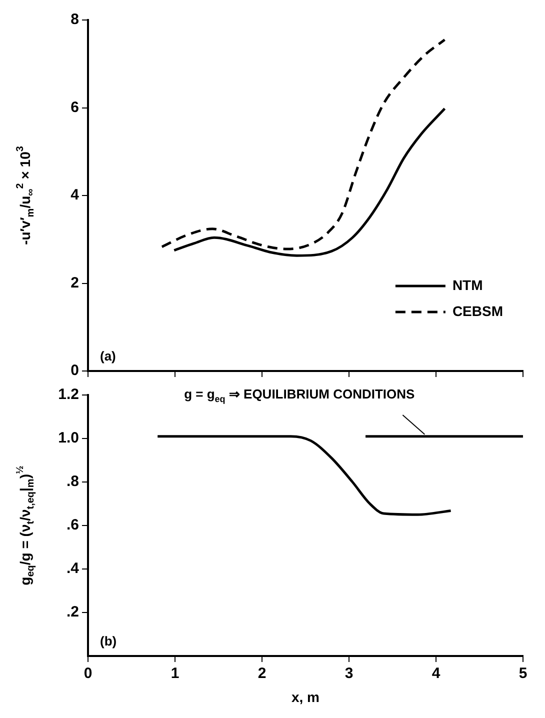 This screenshot has height=718, width=545. Describe the element at coordinates (108, 641) in the screenshot. I see `annotation: (b)` at that location.